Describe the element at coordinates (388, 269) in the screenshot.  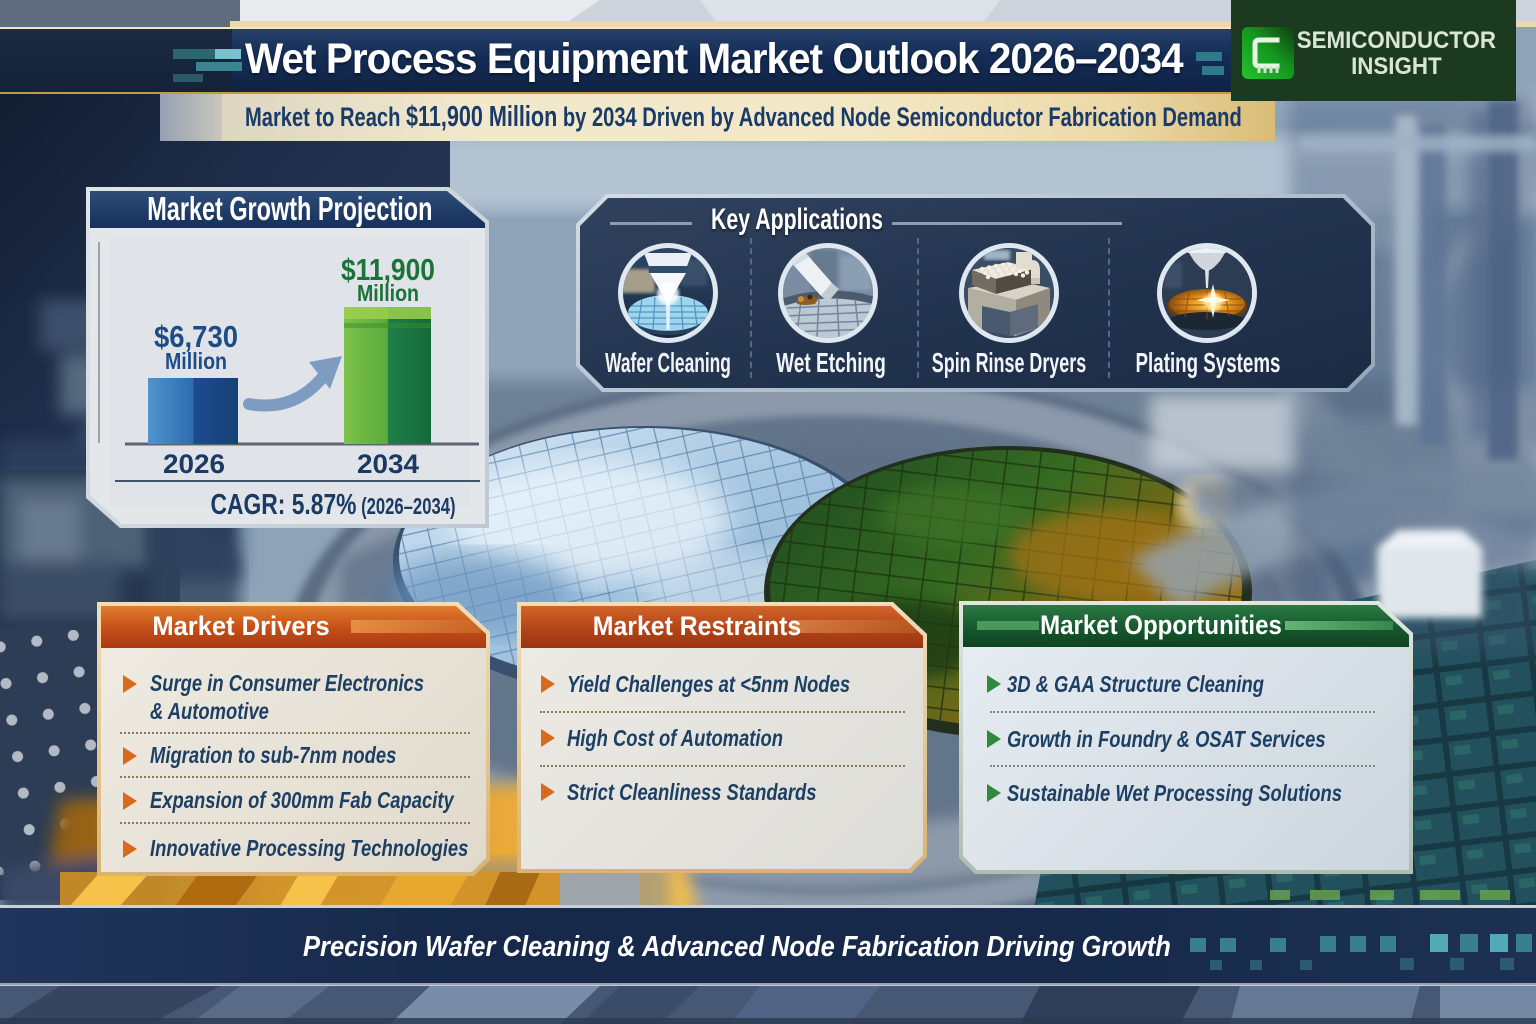
I see `svg-text: $11,900` at that location.